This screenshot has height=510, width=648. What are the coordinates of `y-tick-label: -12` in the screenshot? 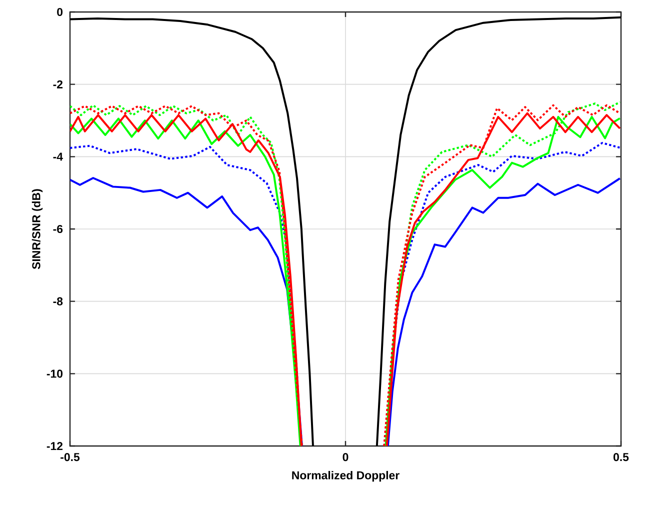 It's located at (54, 446).